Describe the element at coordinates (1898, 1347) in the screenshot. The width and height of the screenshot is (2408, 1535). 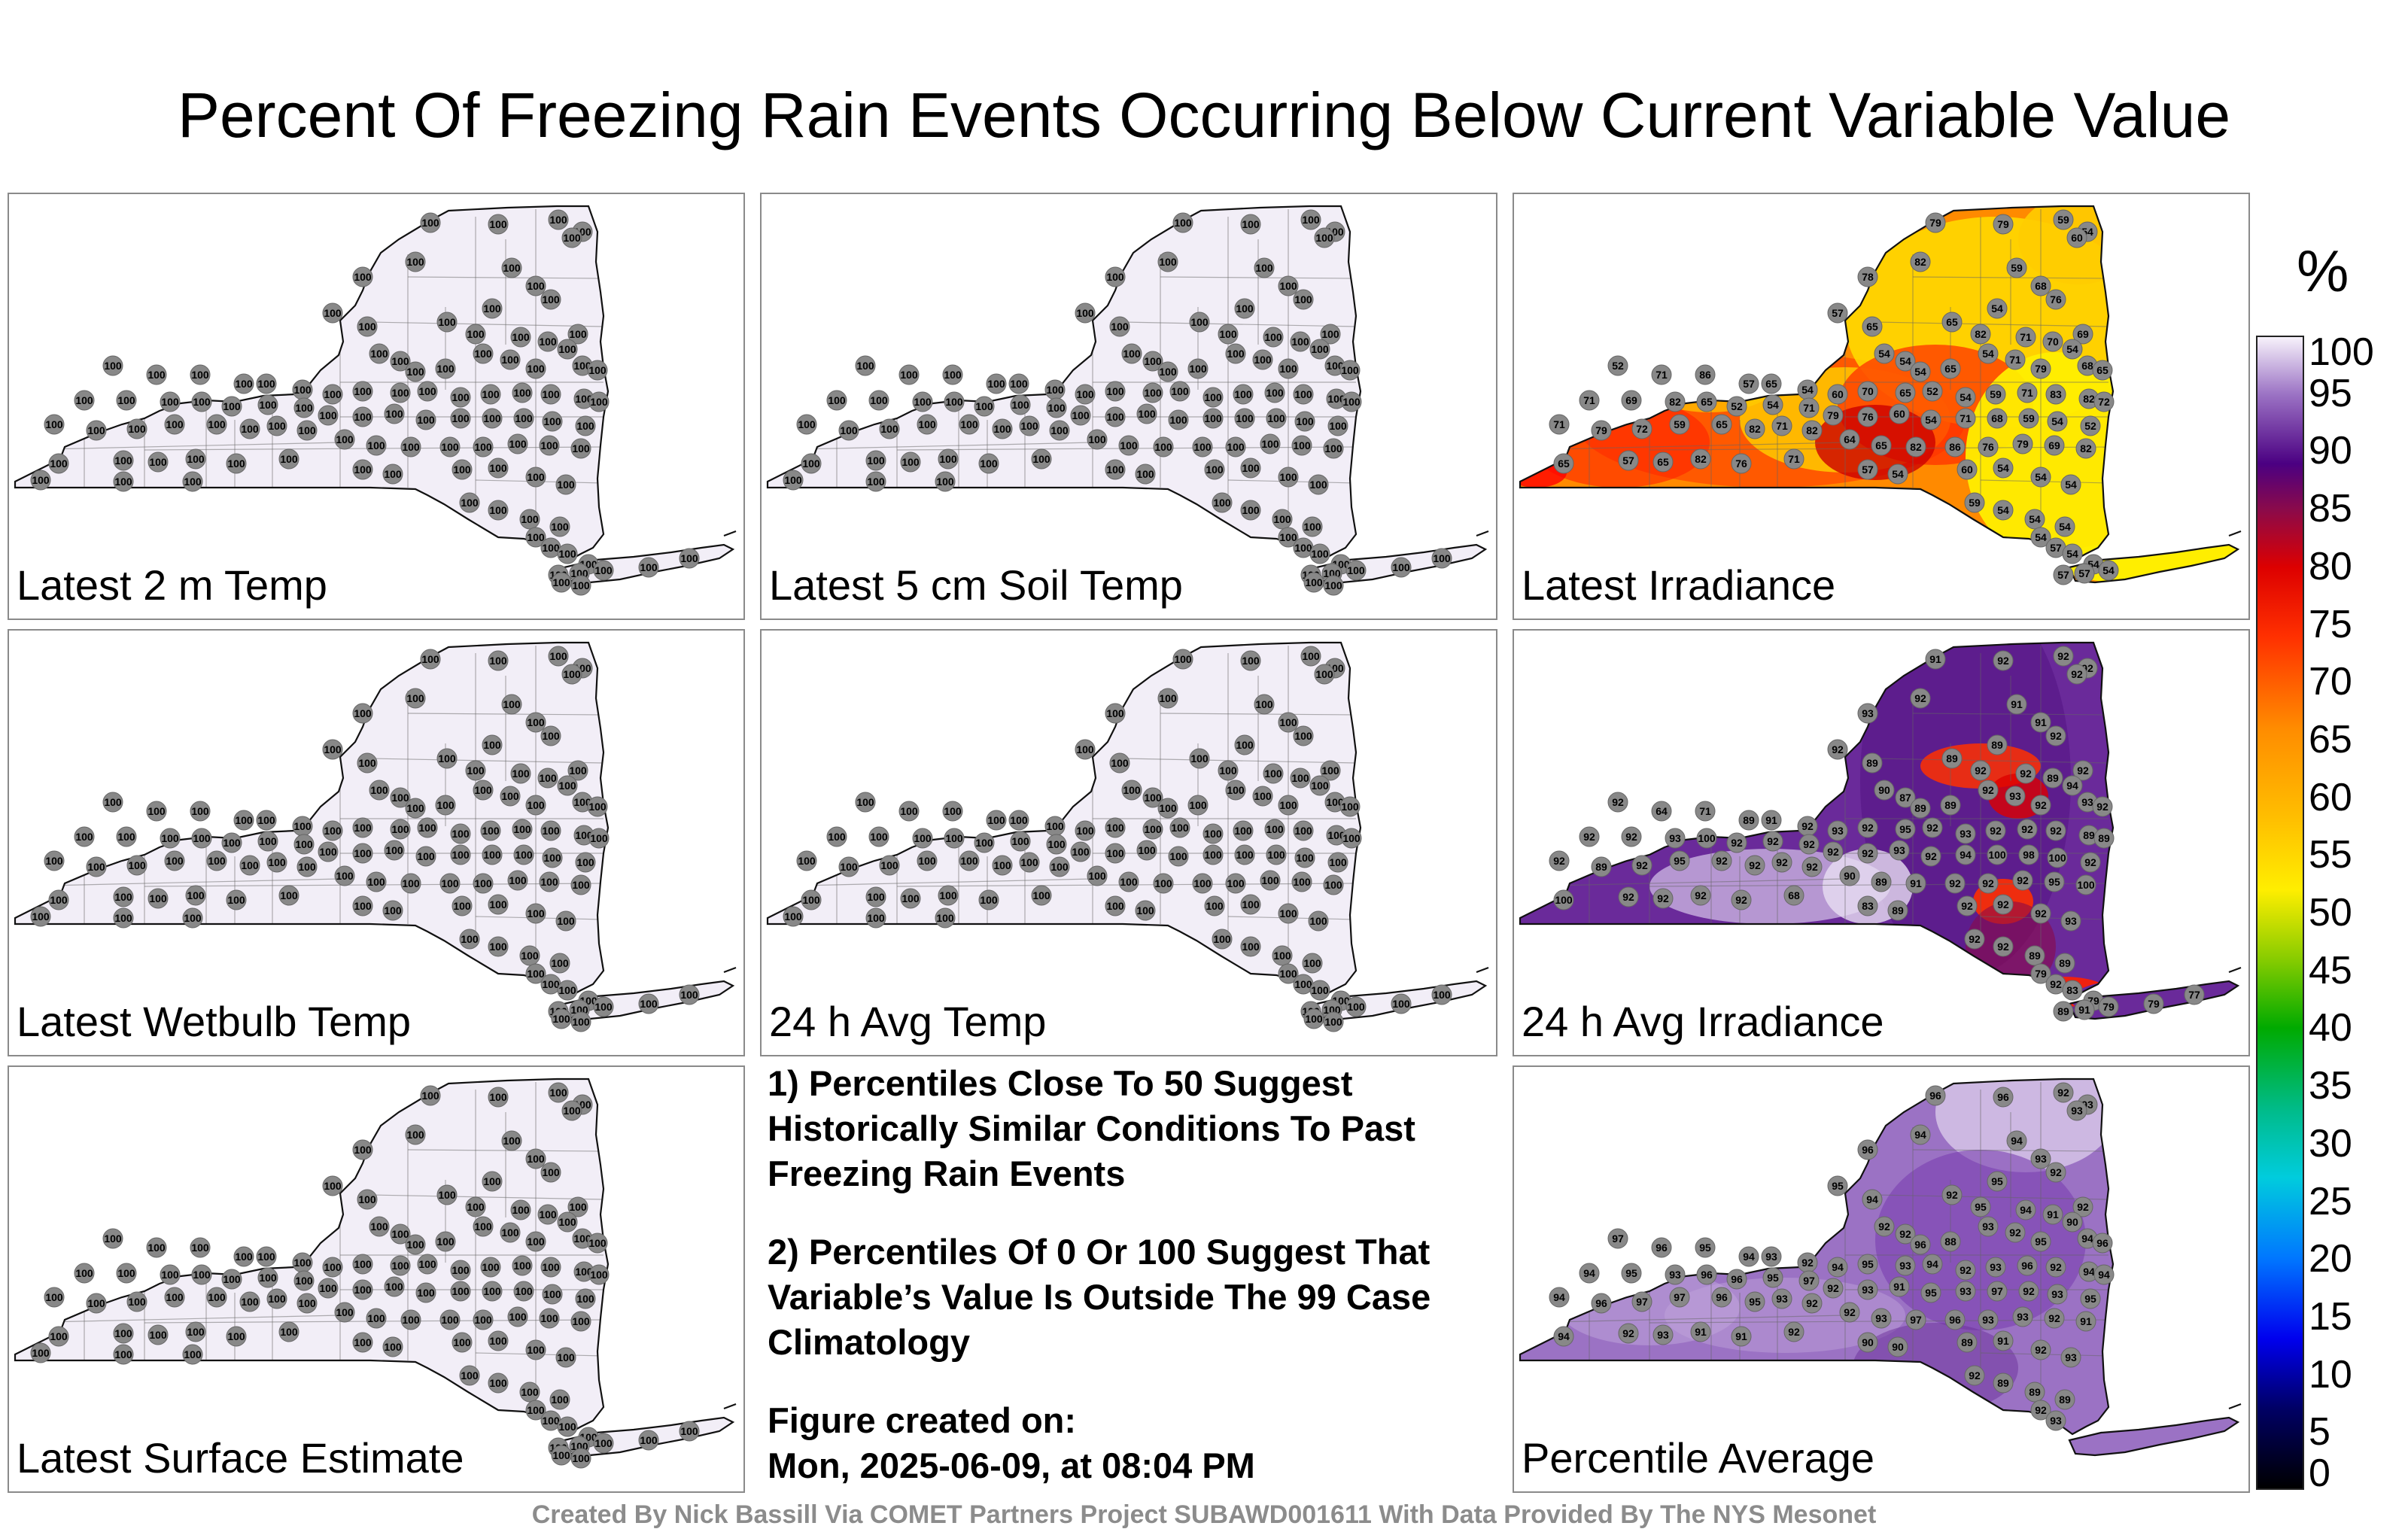
I see `station-value: 90` at that location.